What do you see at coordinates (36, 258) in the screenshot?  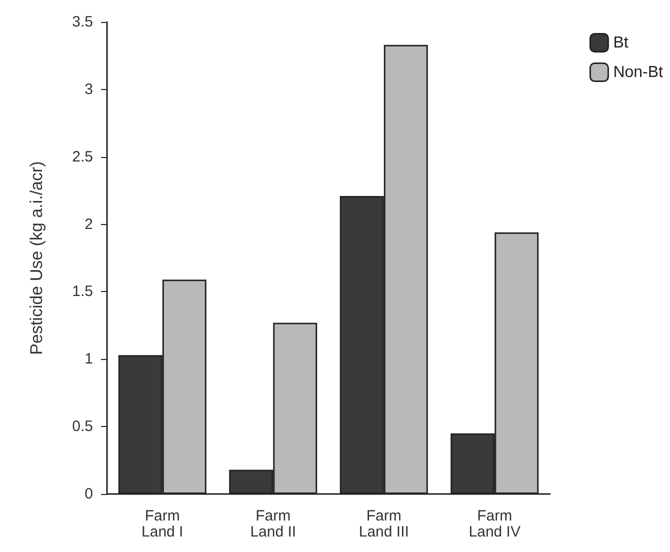 I see `y-axis-title: Pesticide Use (kg a.i./acr)` at bounding box center [36, 258].